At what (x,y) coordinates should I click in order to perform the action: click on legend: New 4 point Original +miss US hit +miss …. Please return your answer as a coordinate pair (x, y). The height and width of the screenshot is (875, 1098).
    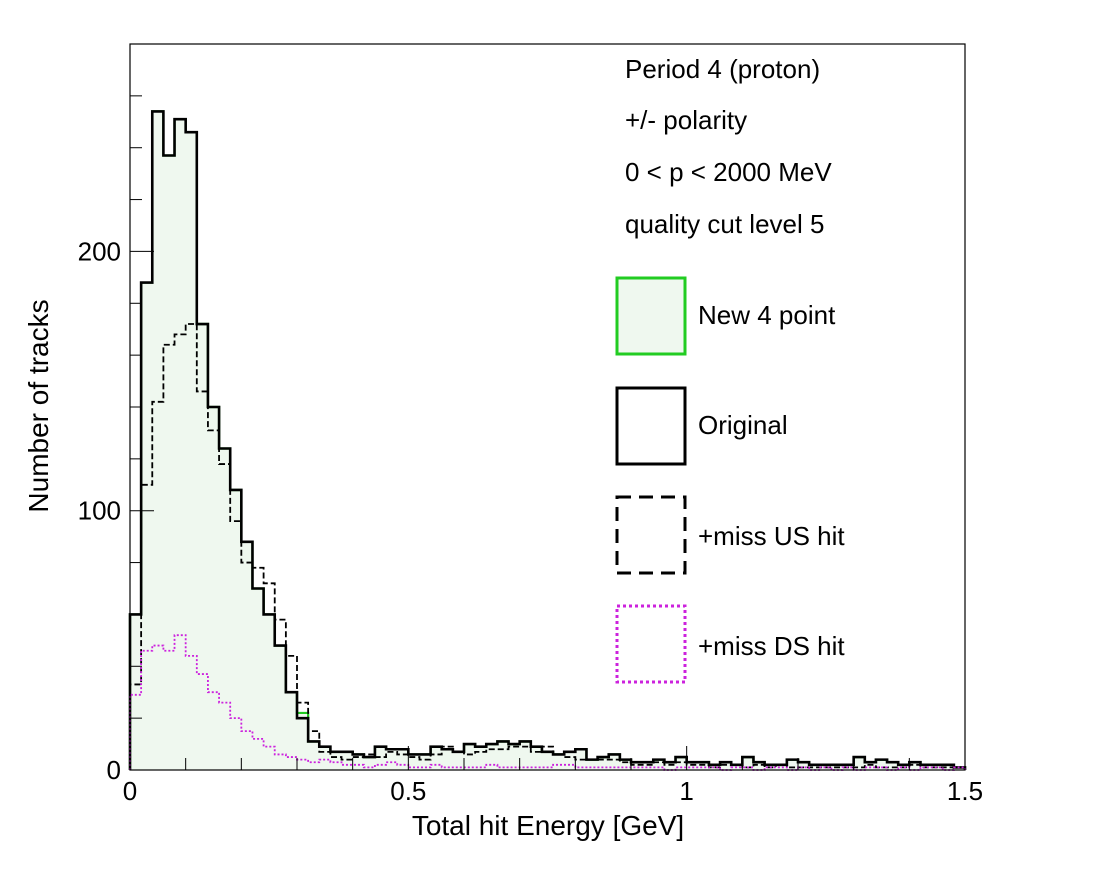
    Looking at the image, I should click on (730, 480).